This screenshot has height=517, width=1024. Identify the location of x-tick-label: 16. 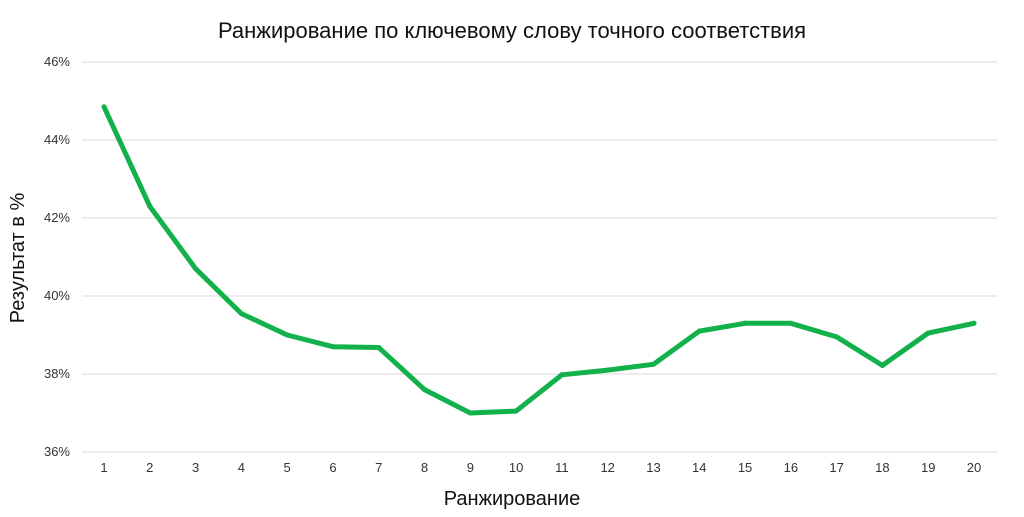
(791, 467).